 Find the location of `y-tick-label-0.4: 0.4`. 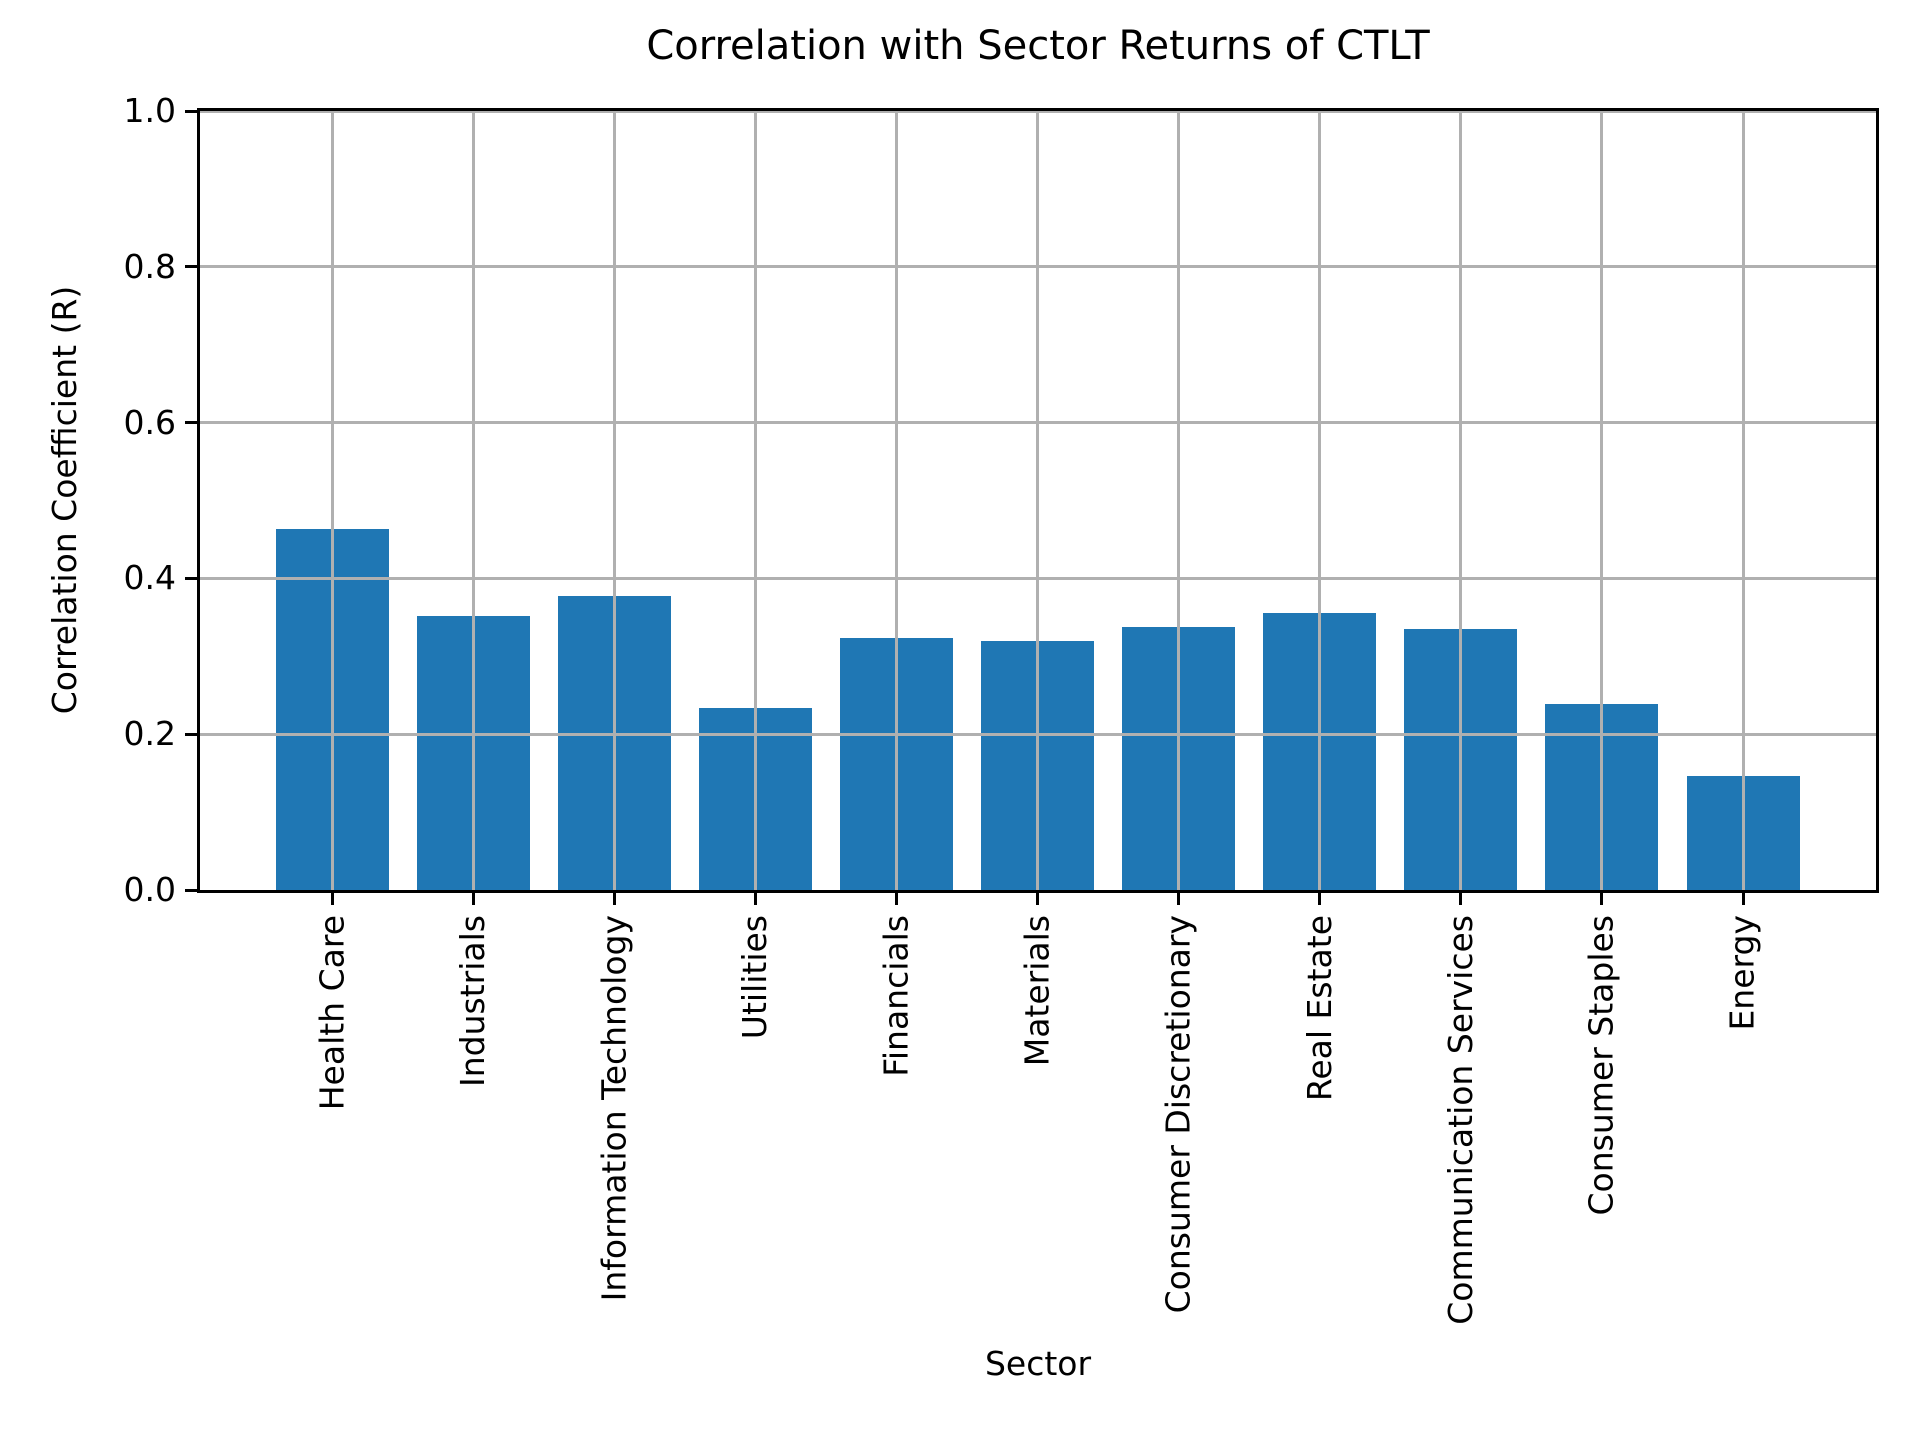

y-tick-label-0.4: 0.4 is located at coordinates (149, 578).